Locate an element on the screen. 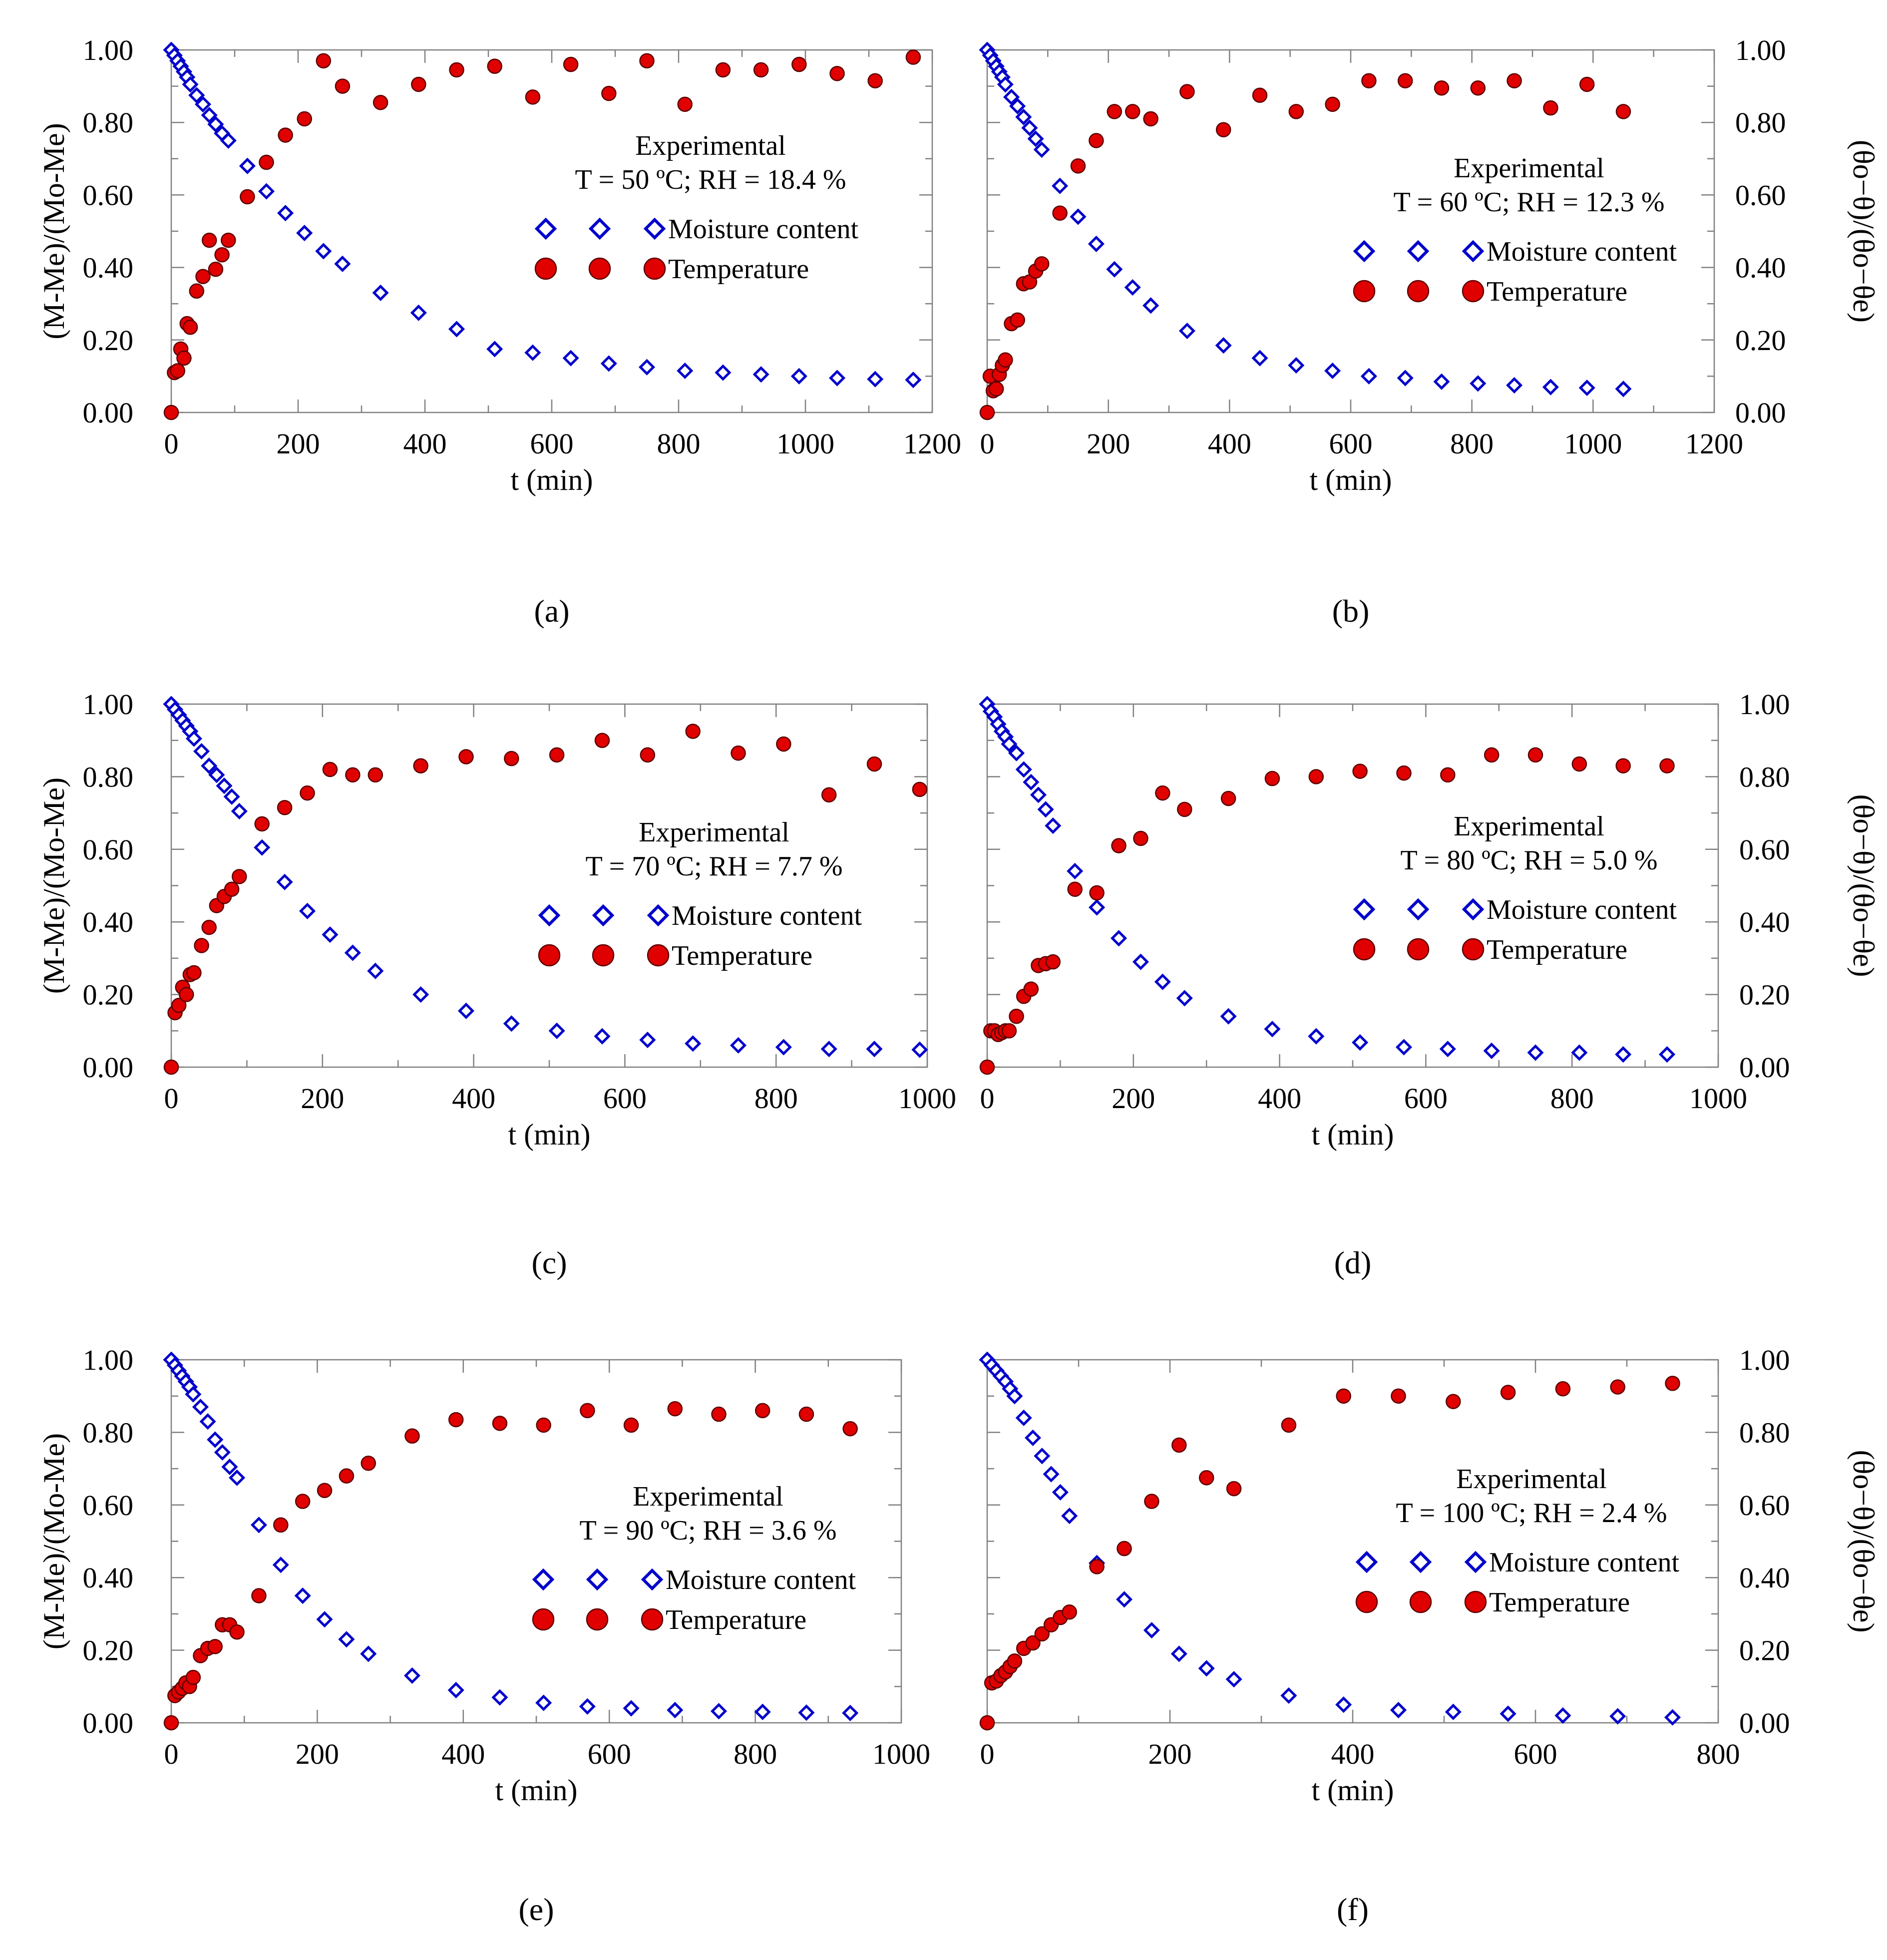 This screenshot has height=1960, width=1887. y-tick-label-right: 1.00 is located at coordinates (1764, 1360).